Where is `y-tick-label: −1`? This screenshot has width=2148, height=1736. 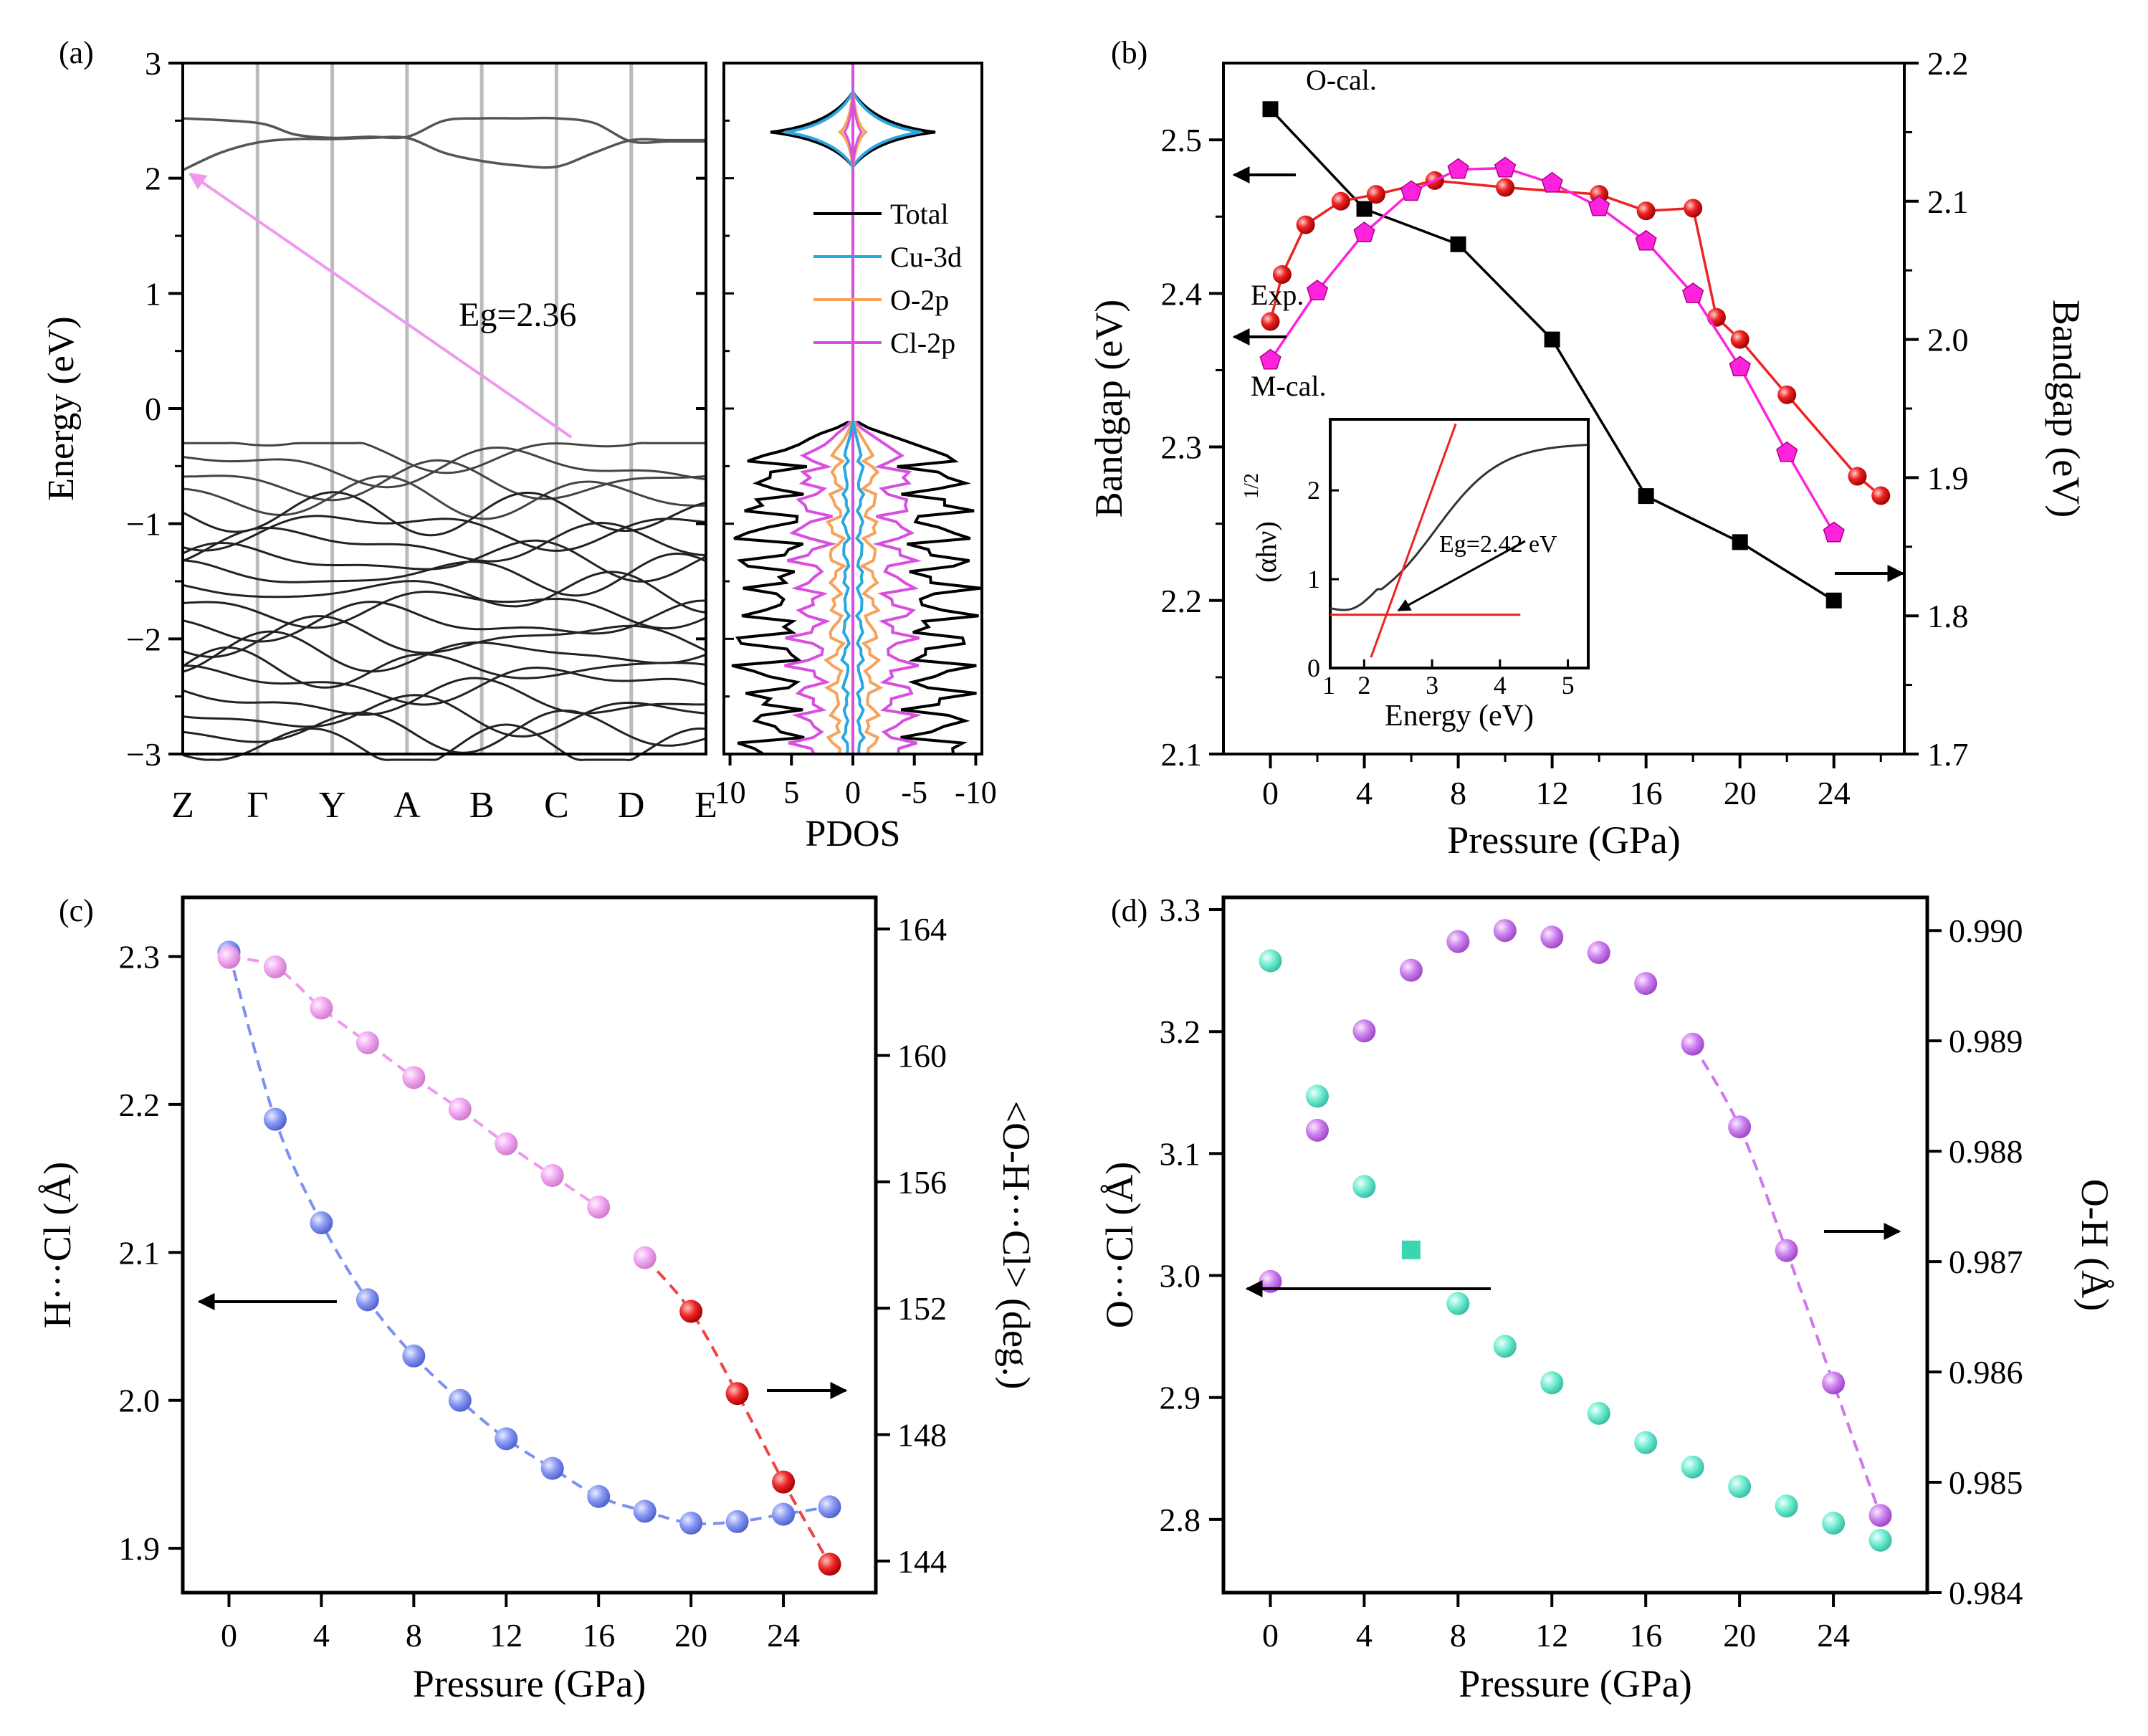
y-tick-label: −1 is located at coordinates (143, 524).